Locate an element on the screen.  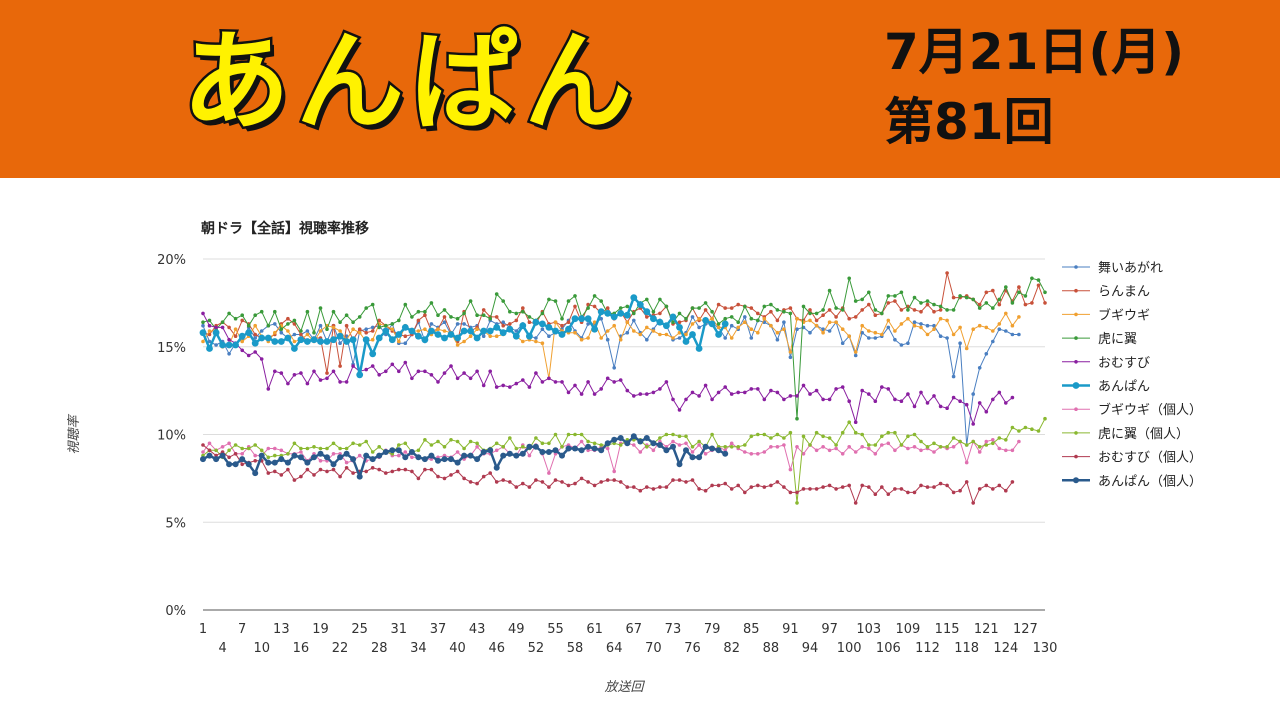
legend-label: おむすび（個人） is located at coordinates (1150, 458).